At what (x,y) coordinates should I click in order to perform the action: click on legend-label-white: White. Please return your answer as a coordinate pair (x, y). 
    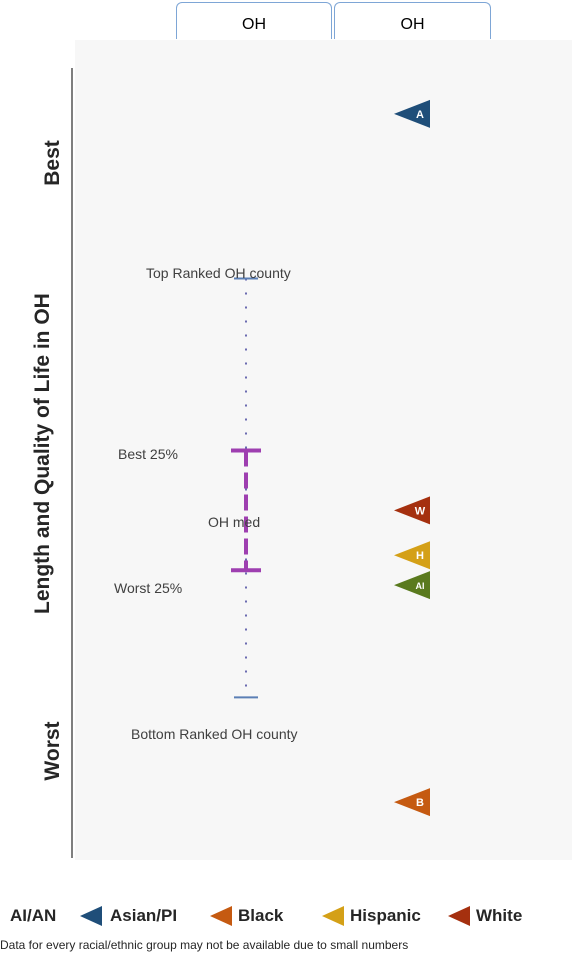
    Looking at the image, I should click on (499, 915).